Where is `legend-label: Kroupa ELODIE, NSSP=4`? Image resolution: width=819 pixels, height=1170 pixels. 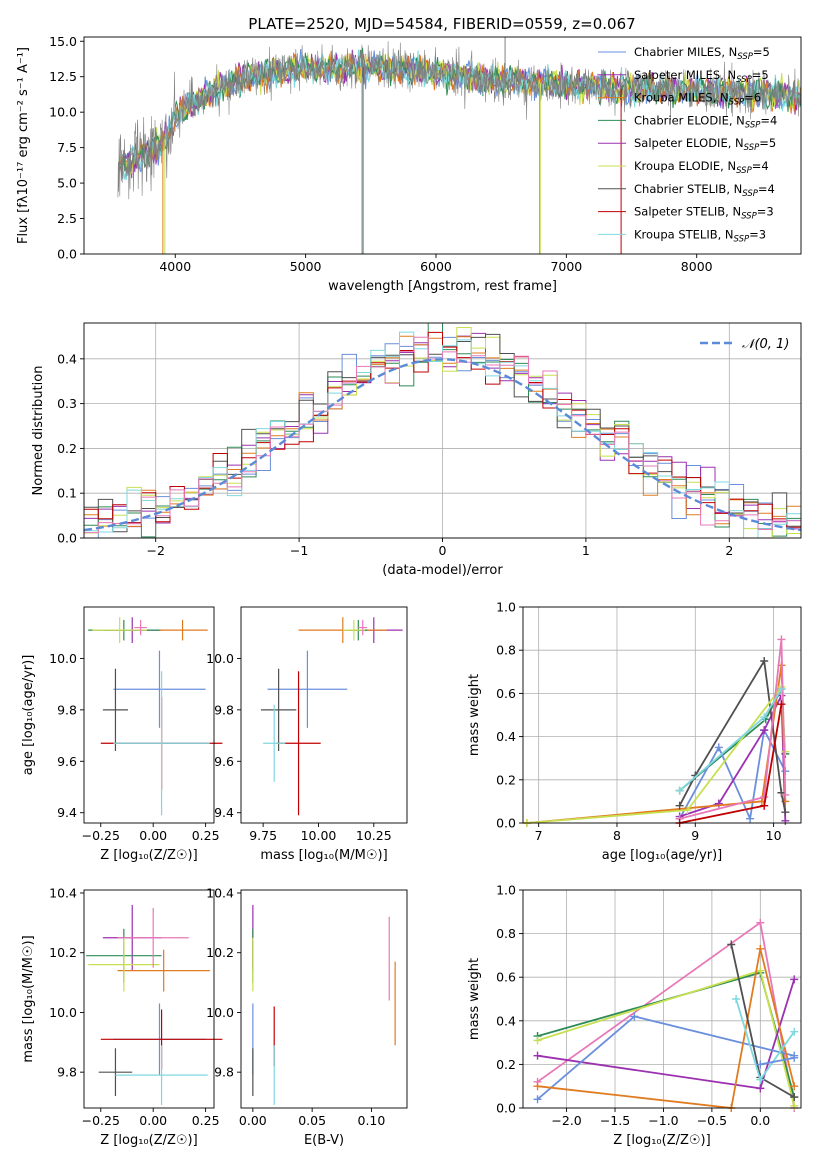 legend-label: Kroupa ELODIE, NSSP=4 is located at coordinates (701, 167).